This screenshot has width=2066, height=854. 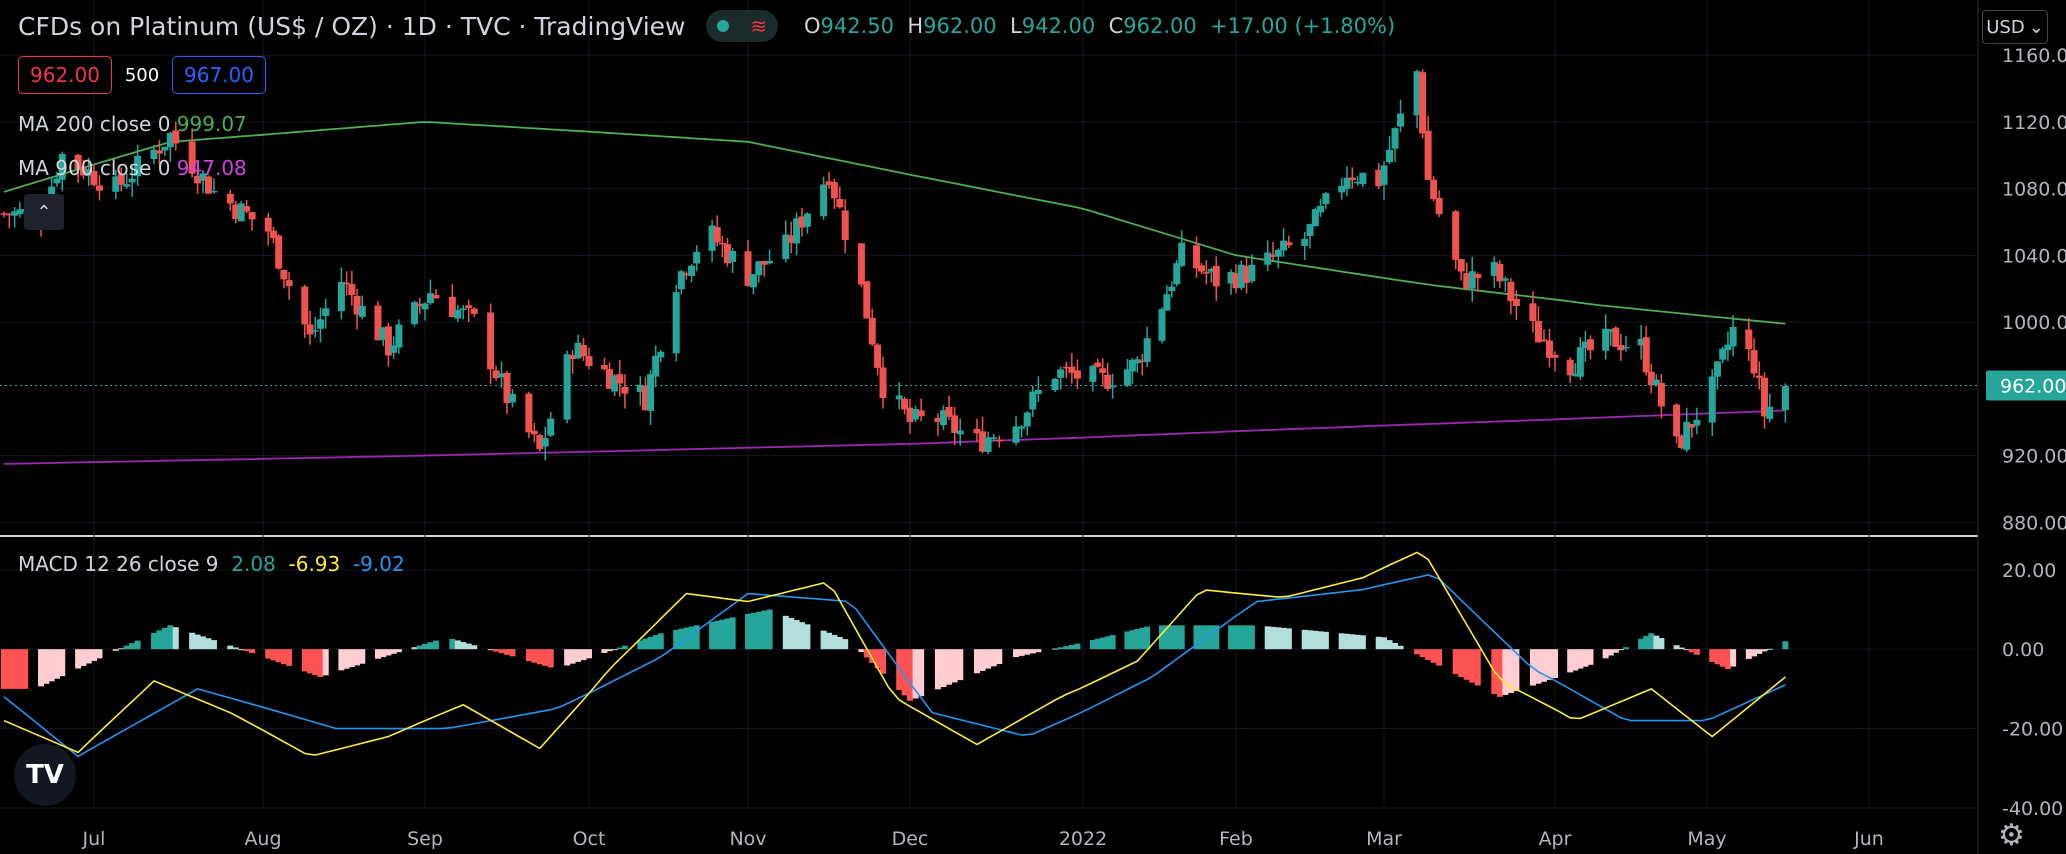 I want to click on settings-gear-icon: ⚙, so click(x=2011, y=835).